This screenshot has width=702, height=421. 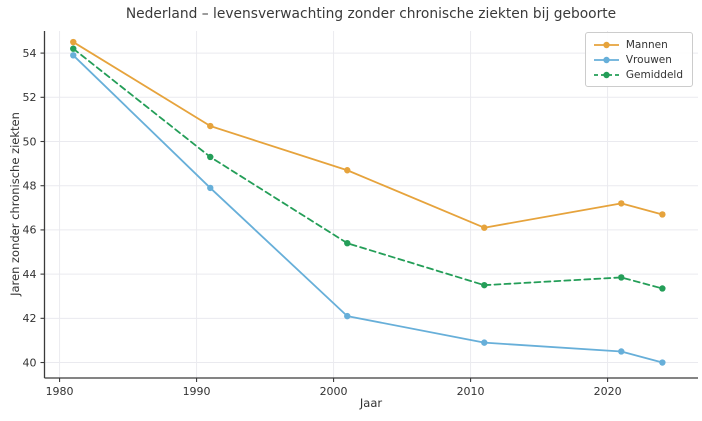 What do you see at coordinates (30, 318) in the screenshot?
I see `y-tick-label: 42` at bounding box center [30, 318].